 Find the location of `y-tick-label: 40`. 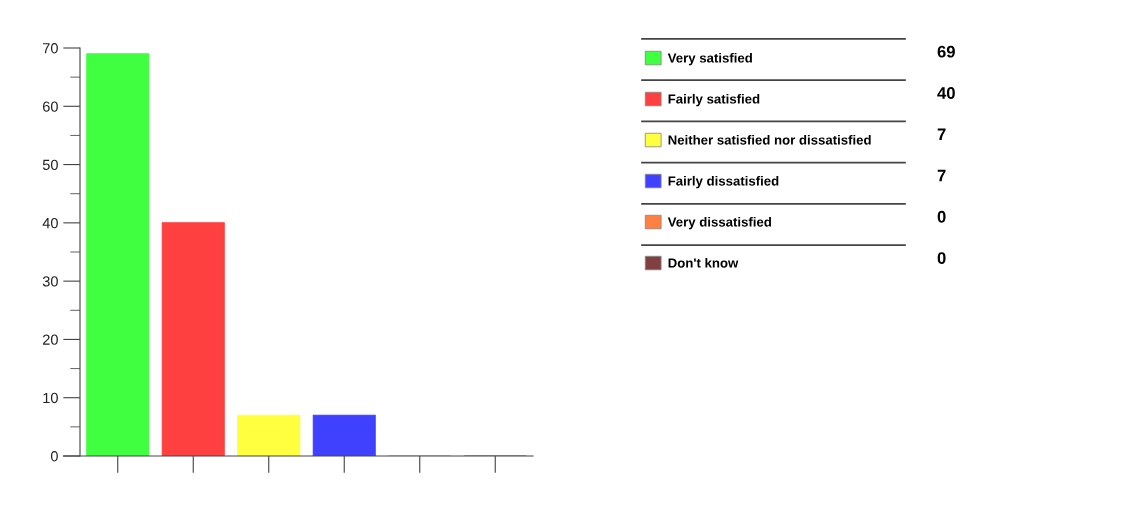

y-tick-label: 40 is located at coordinates (50, 223).